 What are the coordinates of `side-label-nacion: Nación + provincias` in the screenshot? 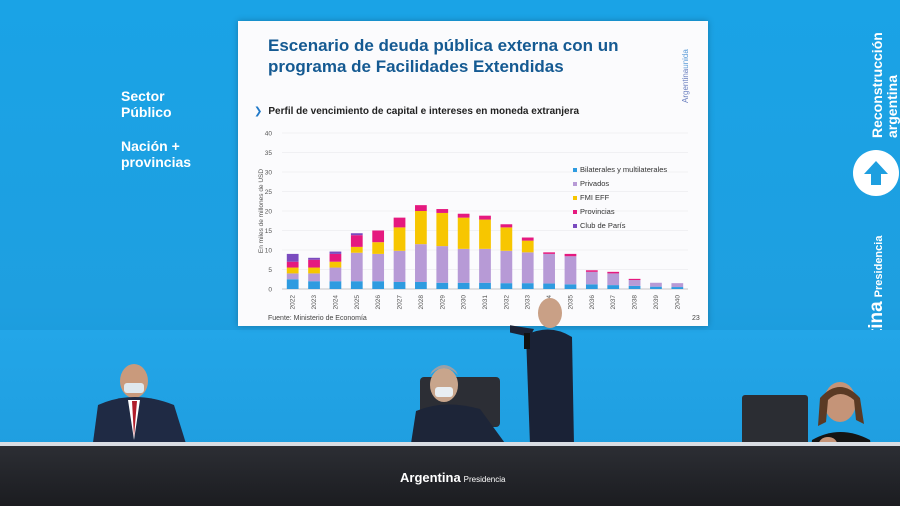 It's located at (156, 154).